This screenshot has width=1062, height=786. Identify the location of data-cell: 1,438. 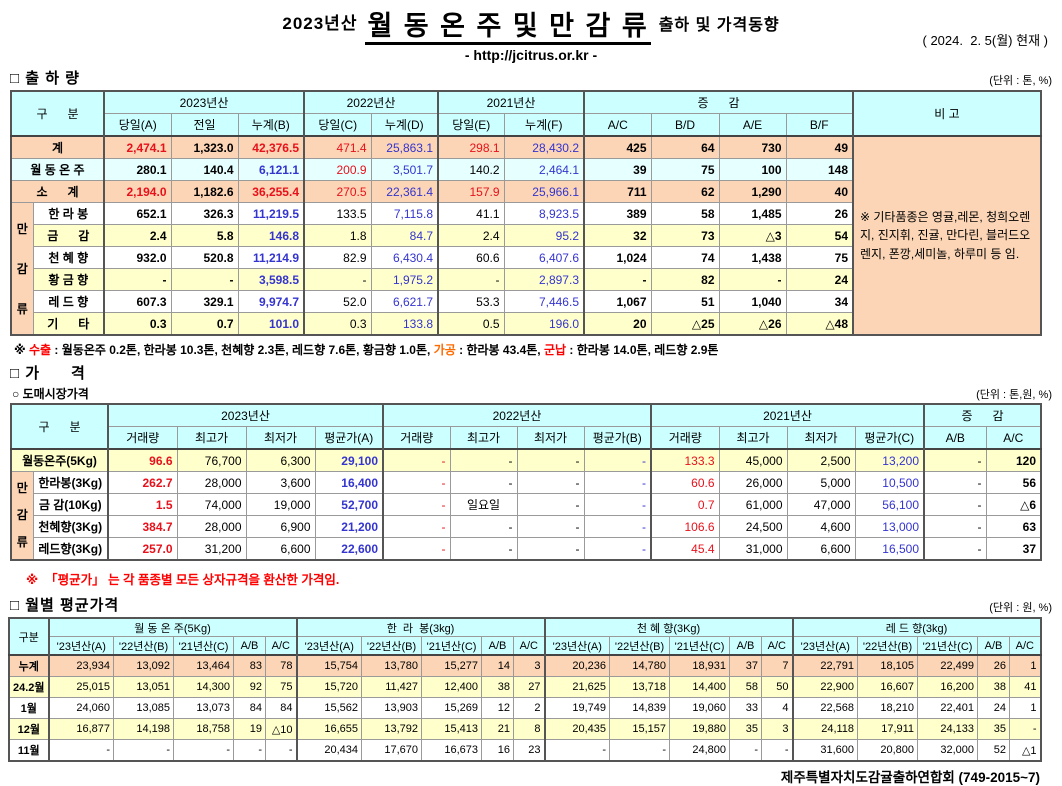
(752, 257).